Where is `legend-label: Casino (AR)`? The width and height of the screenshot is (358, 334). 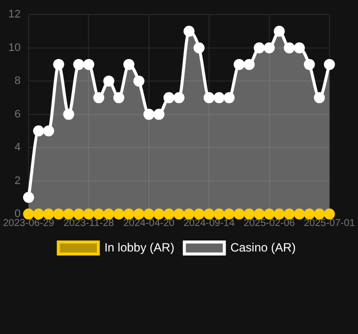
legend-label: Casino (AR) is located at coordinates (263, 247).